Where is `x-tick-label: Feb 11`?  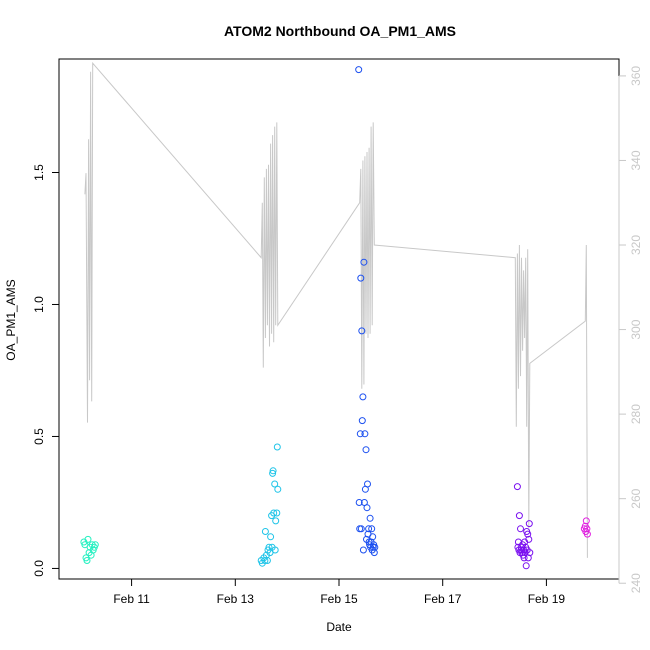 x-tick-label: Feb 11 is located at coordinates (131, 599).